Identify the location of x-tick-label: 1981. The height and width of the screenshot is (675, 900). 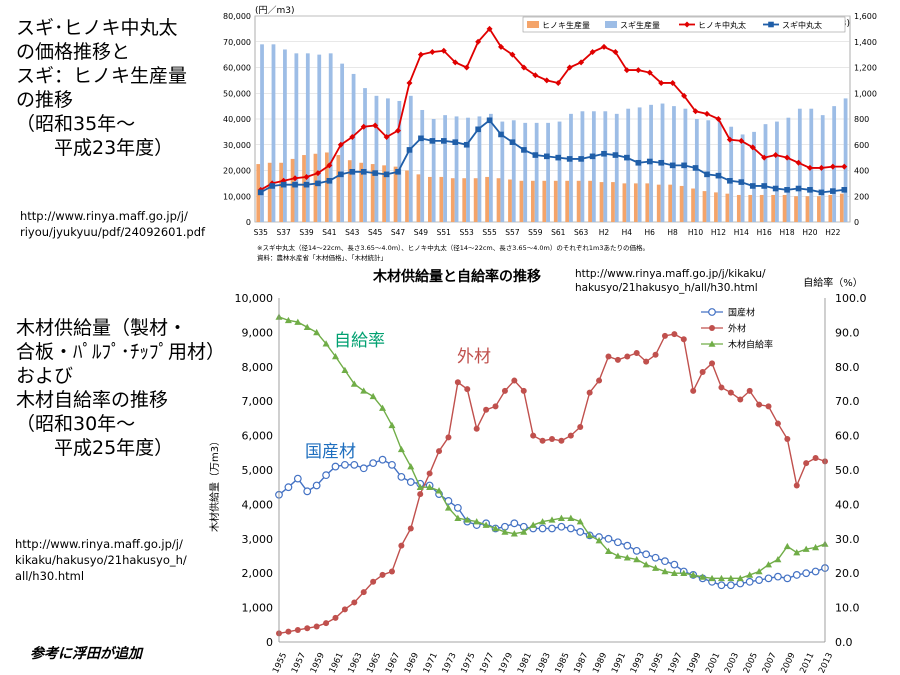
(525, 663).